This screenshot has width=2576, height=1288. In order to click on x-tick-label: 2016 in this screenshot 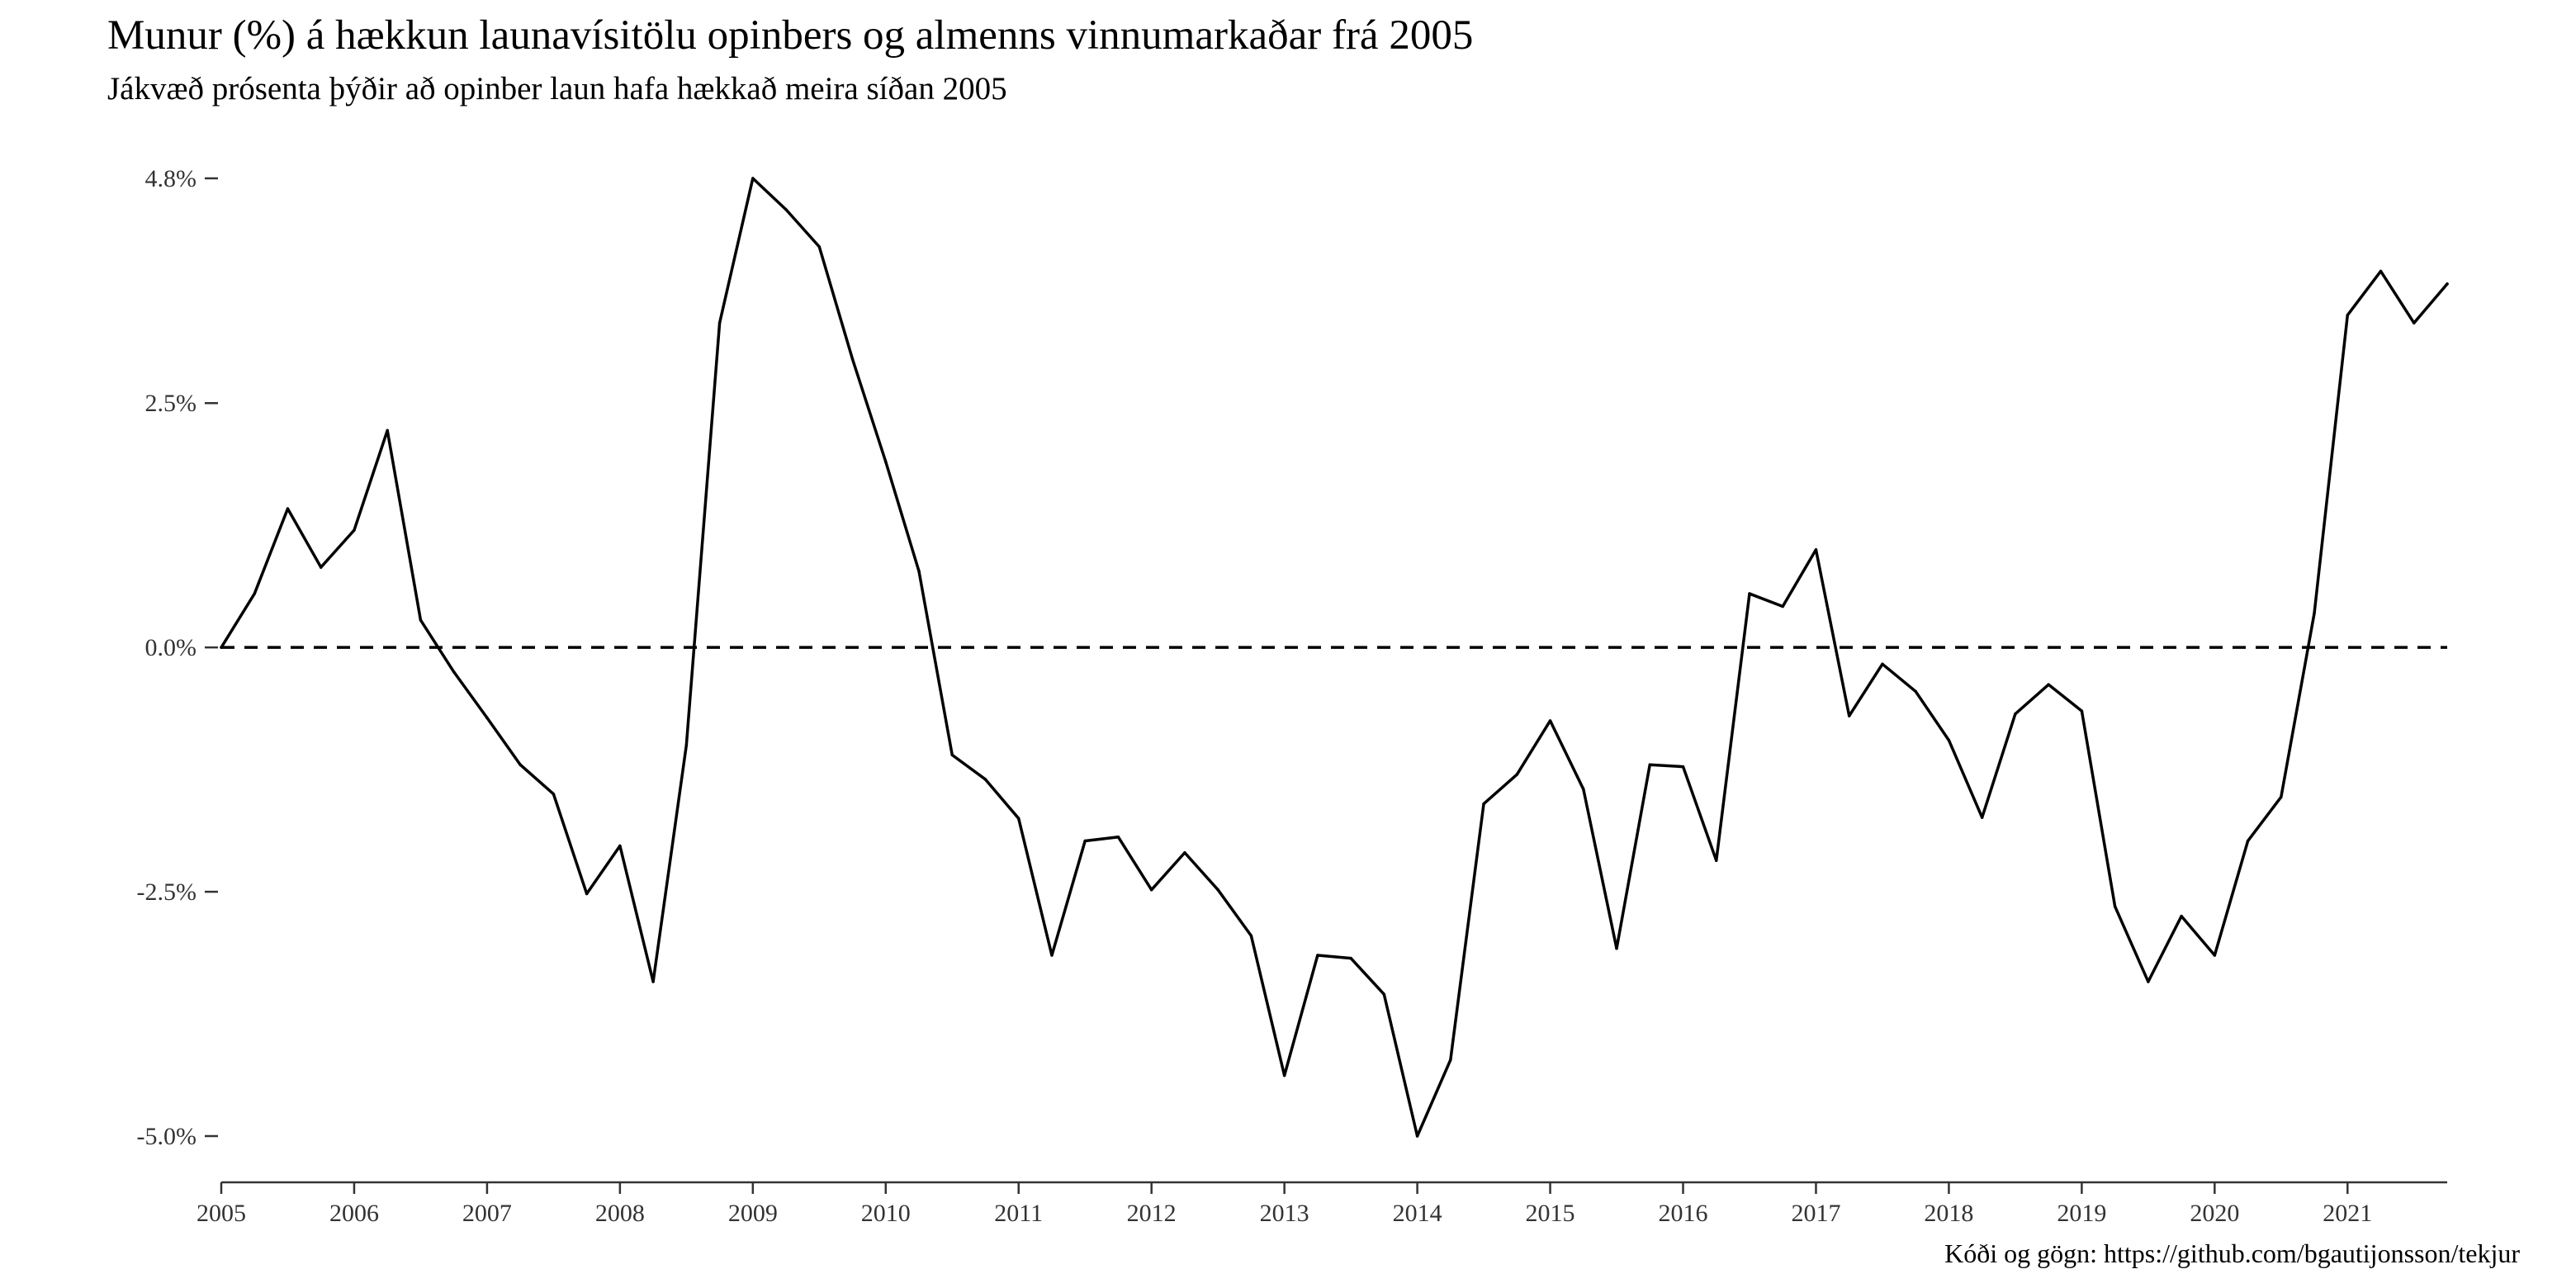, I will do `click(1683, 1213)`.